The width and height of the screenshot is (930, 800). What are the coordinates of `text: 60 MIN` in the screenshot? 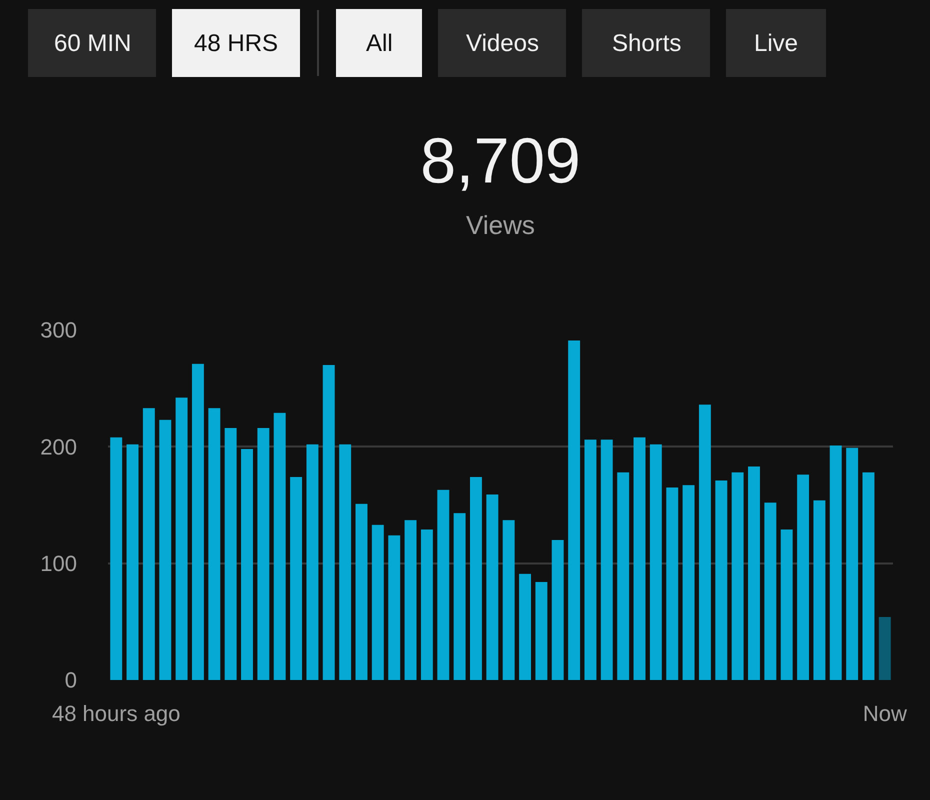 It's located at (93, 43).